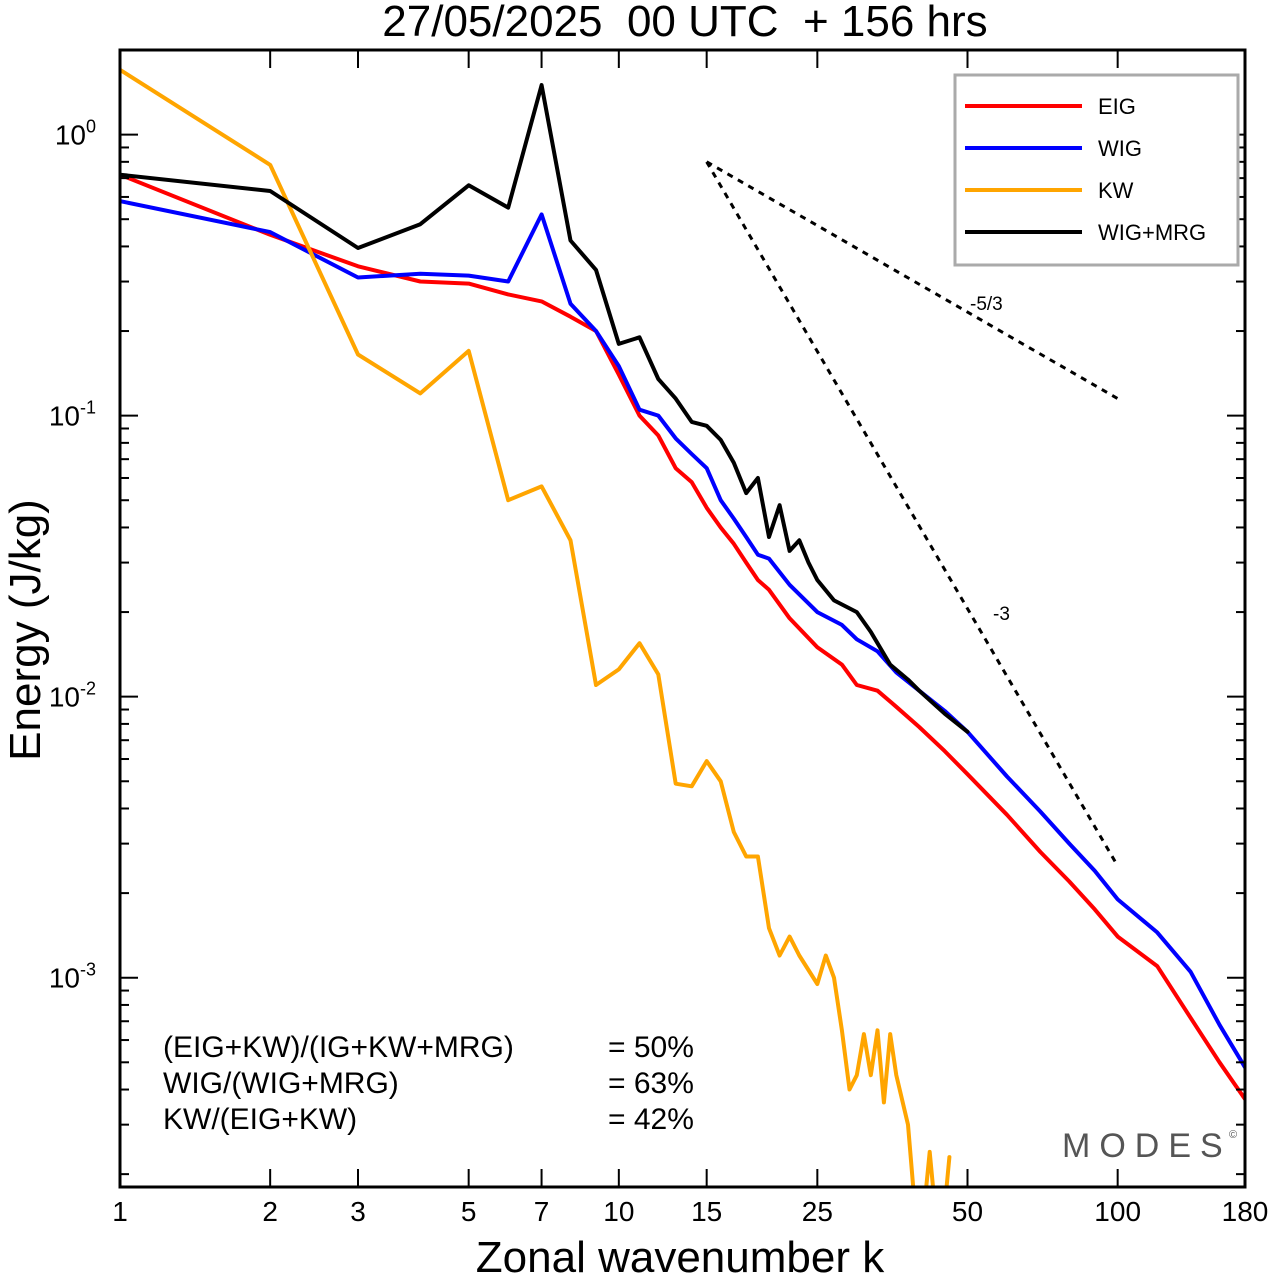  I want to click on y-tick-label: 10⁻³, so click(72, 977).